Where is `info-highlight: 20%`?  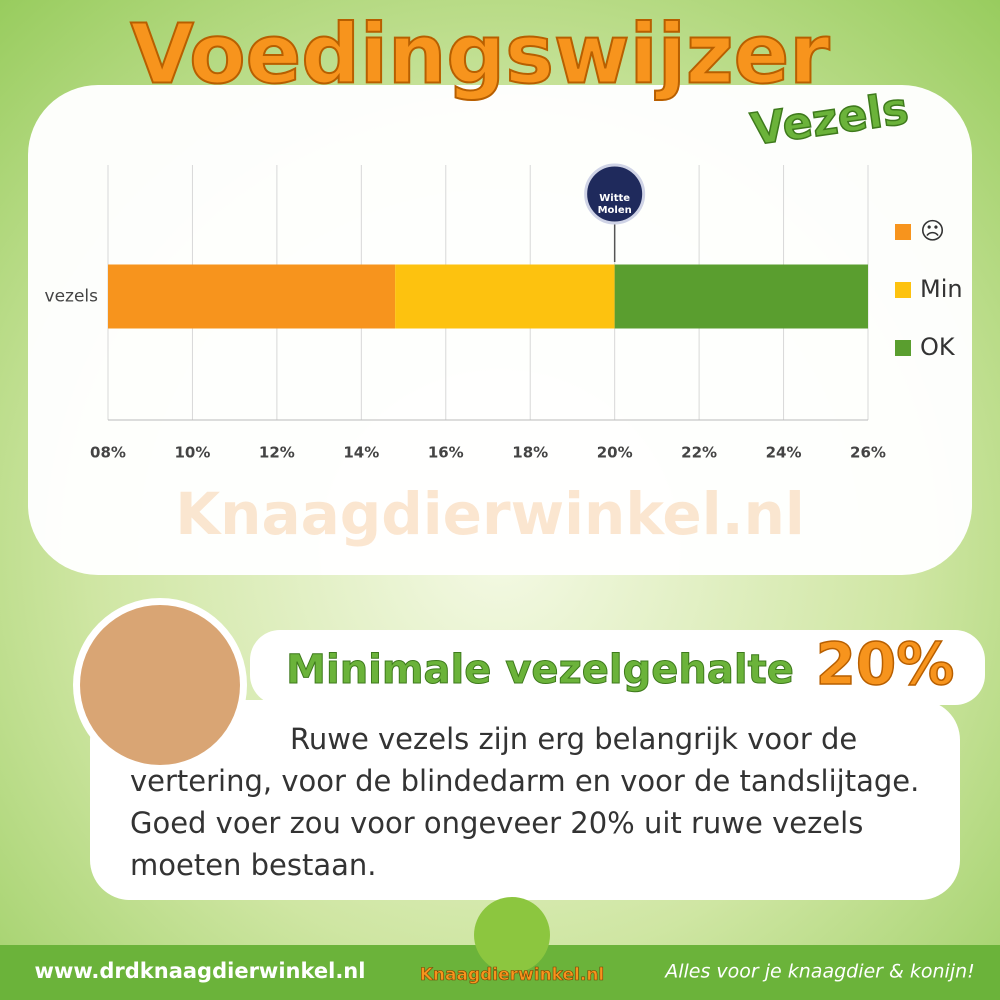 info-highlight: 20% is located at coordinates (885, 664).